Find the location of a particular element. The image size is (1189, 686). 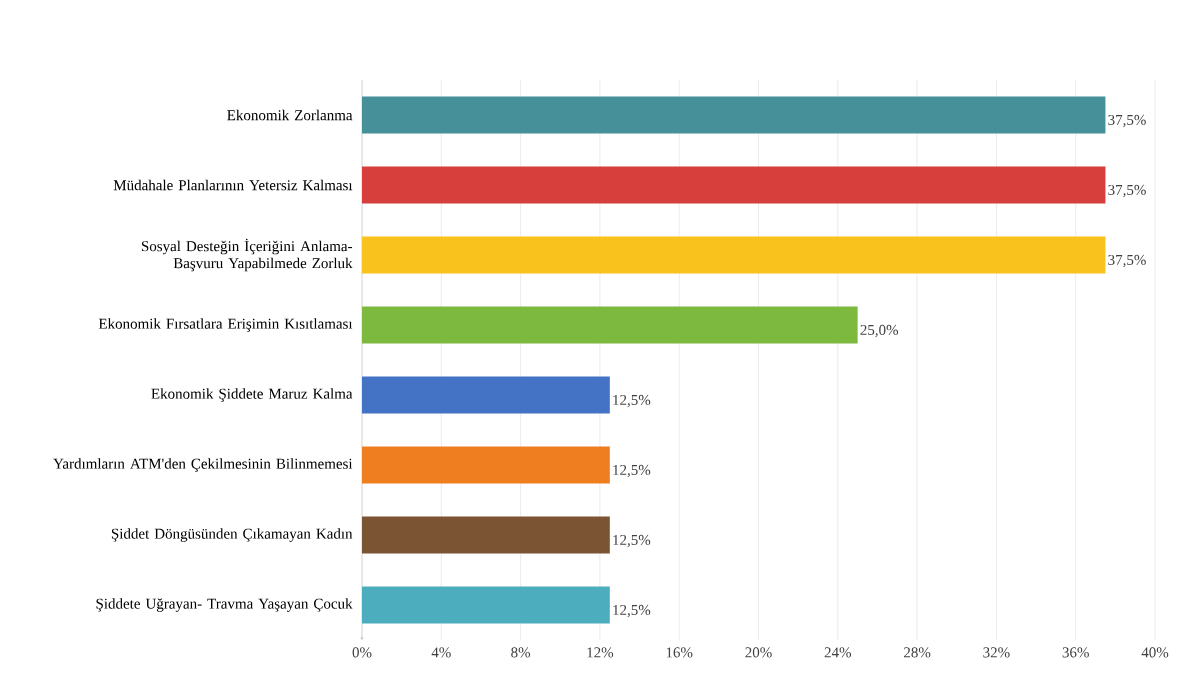

y-tick-label: Müdahale Planlarının Yetersiz Kalması is located at coordinates (233, 185).